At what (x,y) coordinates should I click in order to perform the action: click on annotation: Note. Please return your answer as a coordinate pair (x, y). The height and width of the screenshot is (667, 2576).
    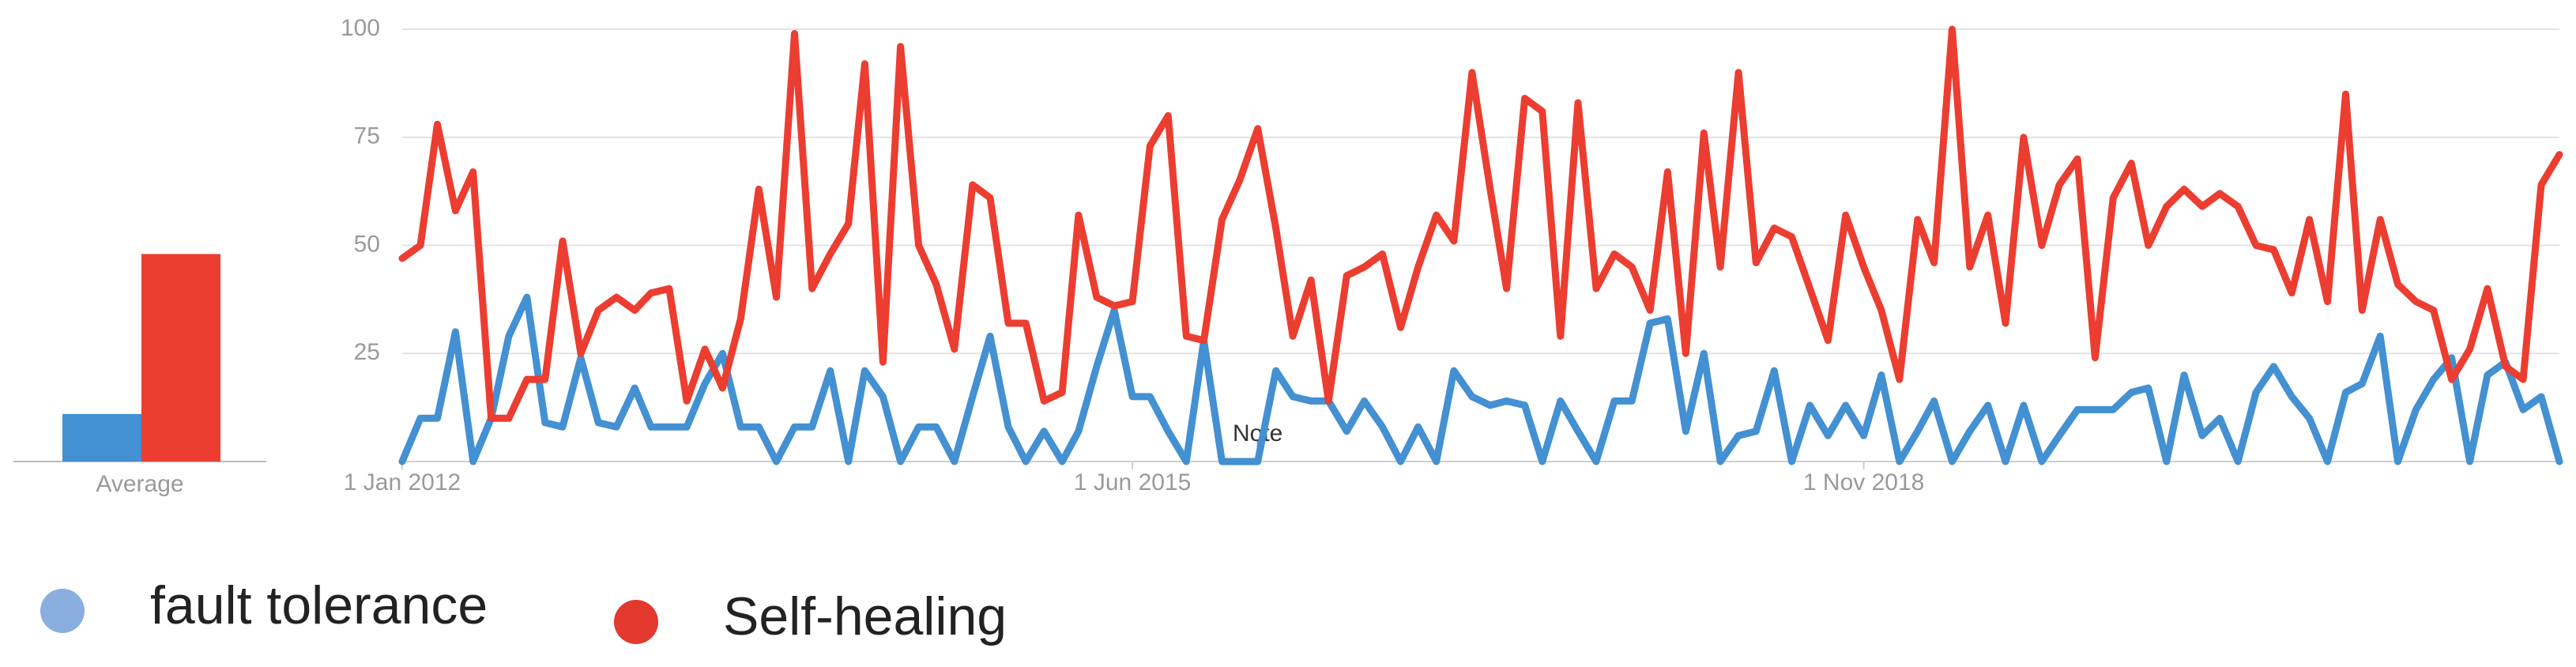
    Looking at the image, I should click on (1257, 434).